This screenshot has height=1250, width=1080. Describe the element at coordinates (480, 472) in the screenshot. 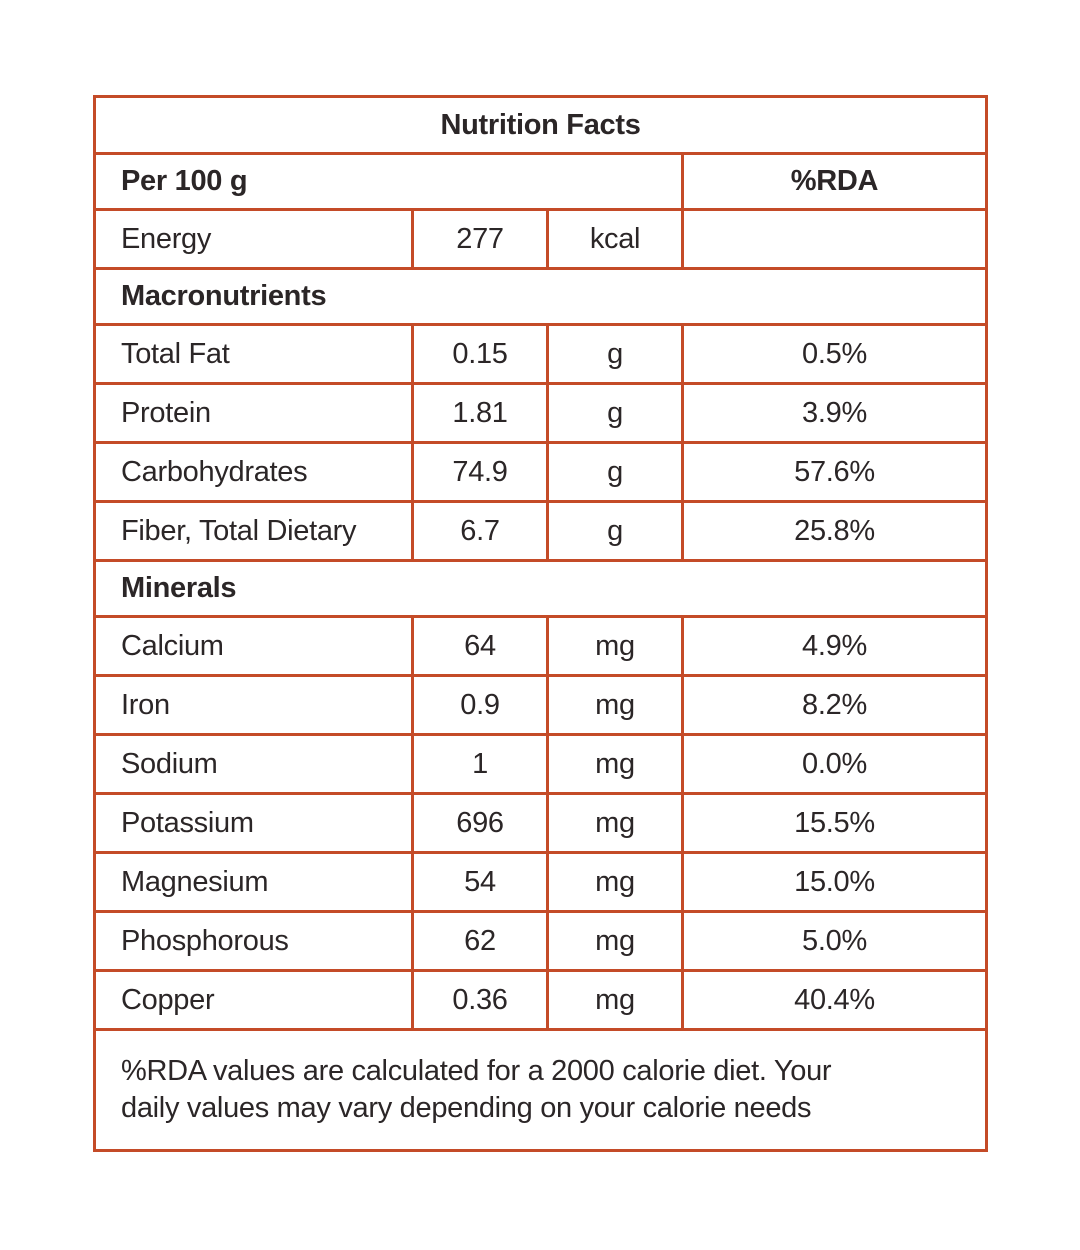

I see `nutrient-value: 74.9` at that location.